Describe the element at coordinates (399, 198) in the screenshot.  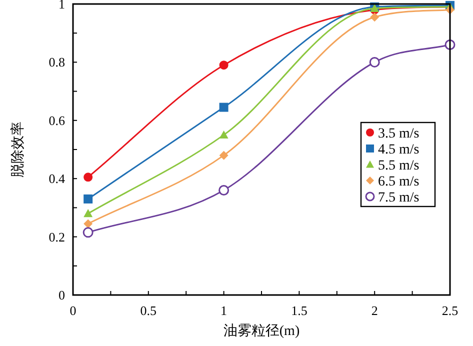
I see `legend-label: 7.5 m/s` at that location.